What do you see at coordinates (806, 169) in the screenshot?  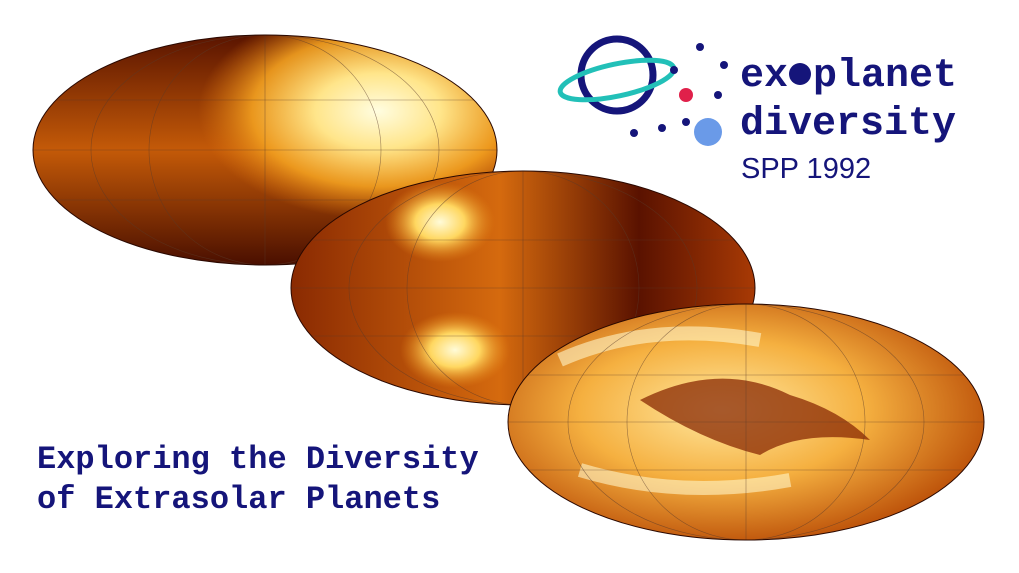 I see `logo-program: SPP 1992` at bounding box center [806, 169].